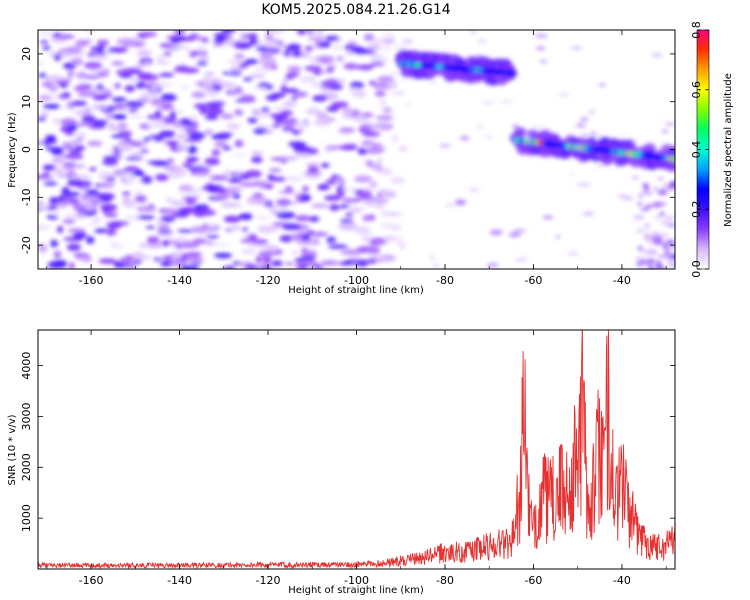 This screenshot has width=750, height=600. I want to click on x-tick-label: -40, so click(622, 280).